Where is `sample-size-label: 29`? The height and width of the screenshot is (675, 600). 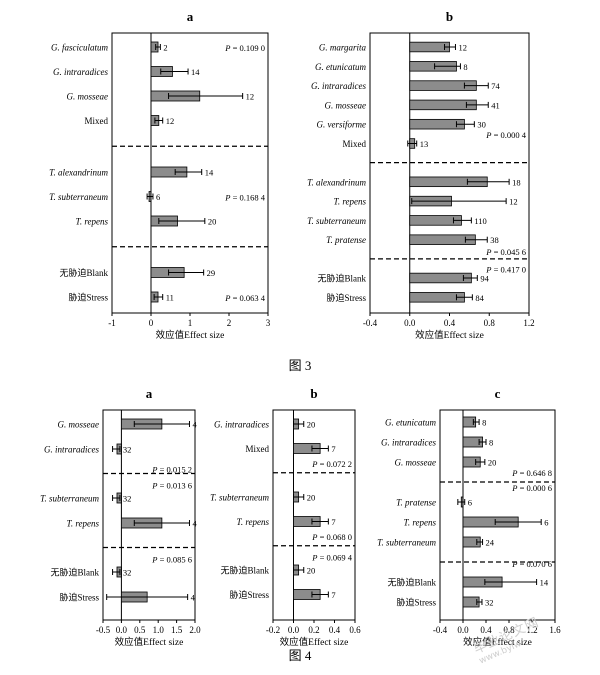
sample-size-label: 29 is located at coordinates (211, 273).